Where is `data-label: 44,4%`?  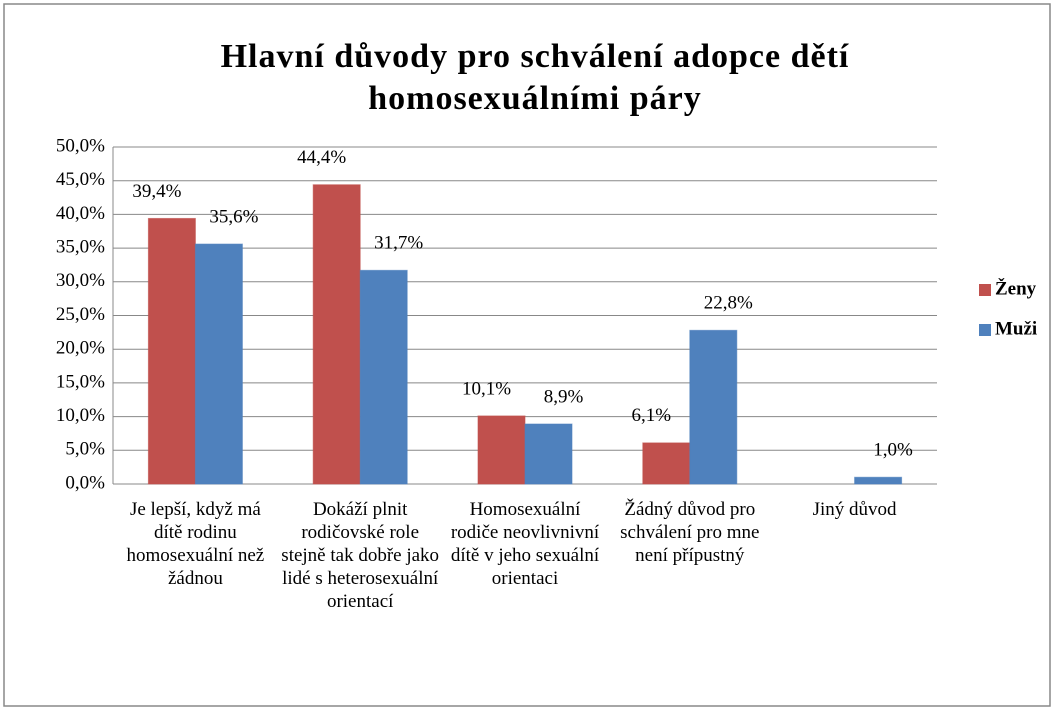 data-label: 44,4% is located at coordinates (321, 157).